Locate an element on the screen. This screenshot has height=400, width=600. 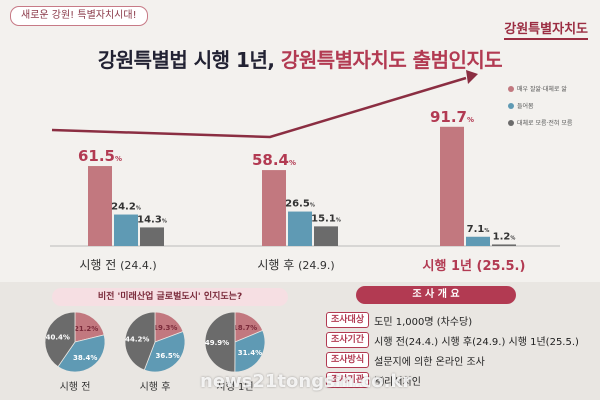
legend-item: 대체로 모름·전혀 모름 is located at coordinates (553, 122).